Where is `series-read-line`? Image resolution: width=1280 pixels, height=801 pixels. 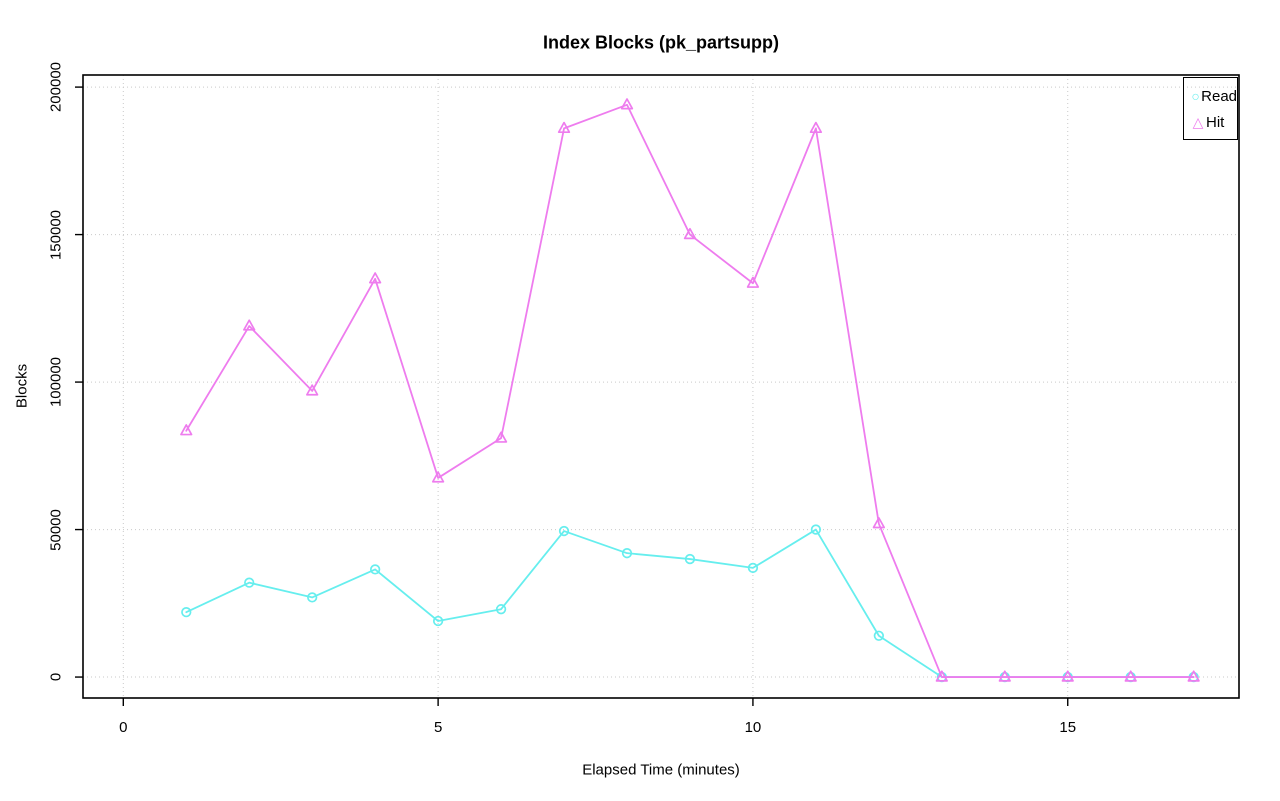 series-read-line is located at coordinates (690, 603).